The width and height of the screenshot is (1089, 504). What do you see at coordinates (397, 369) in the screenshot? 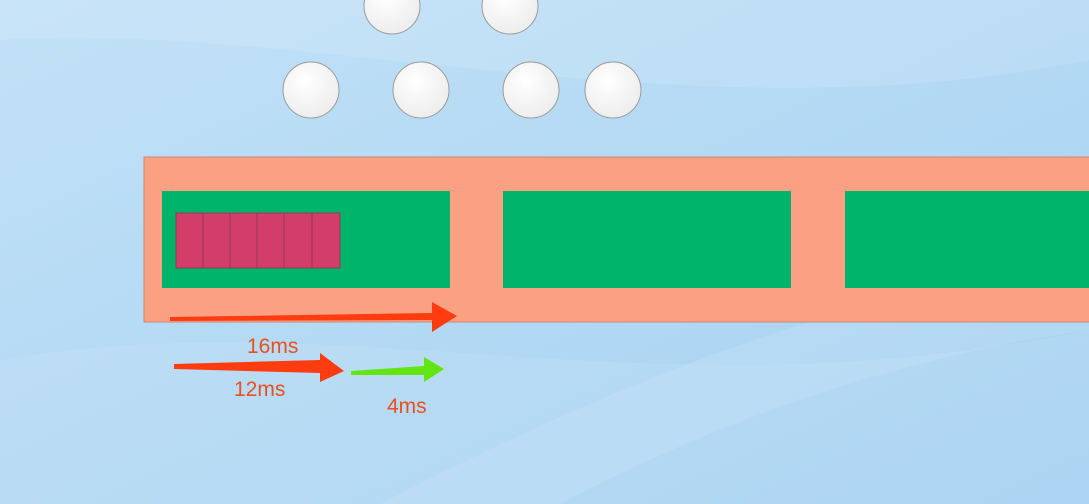
I see `remaining-duration-arrow` at bounding box center [397, 369].